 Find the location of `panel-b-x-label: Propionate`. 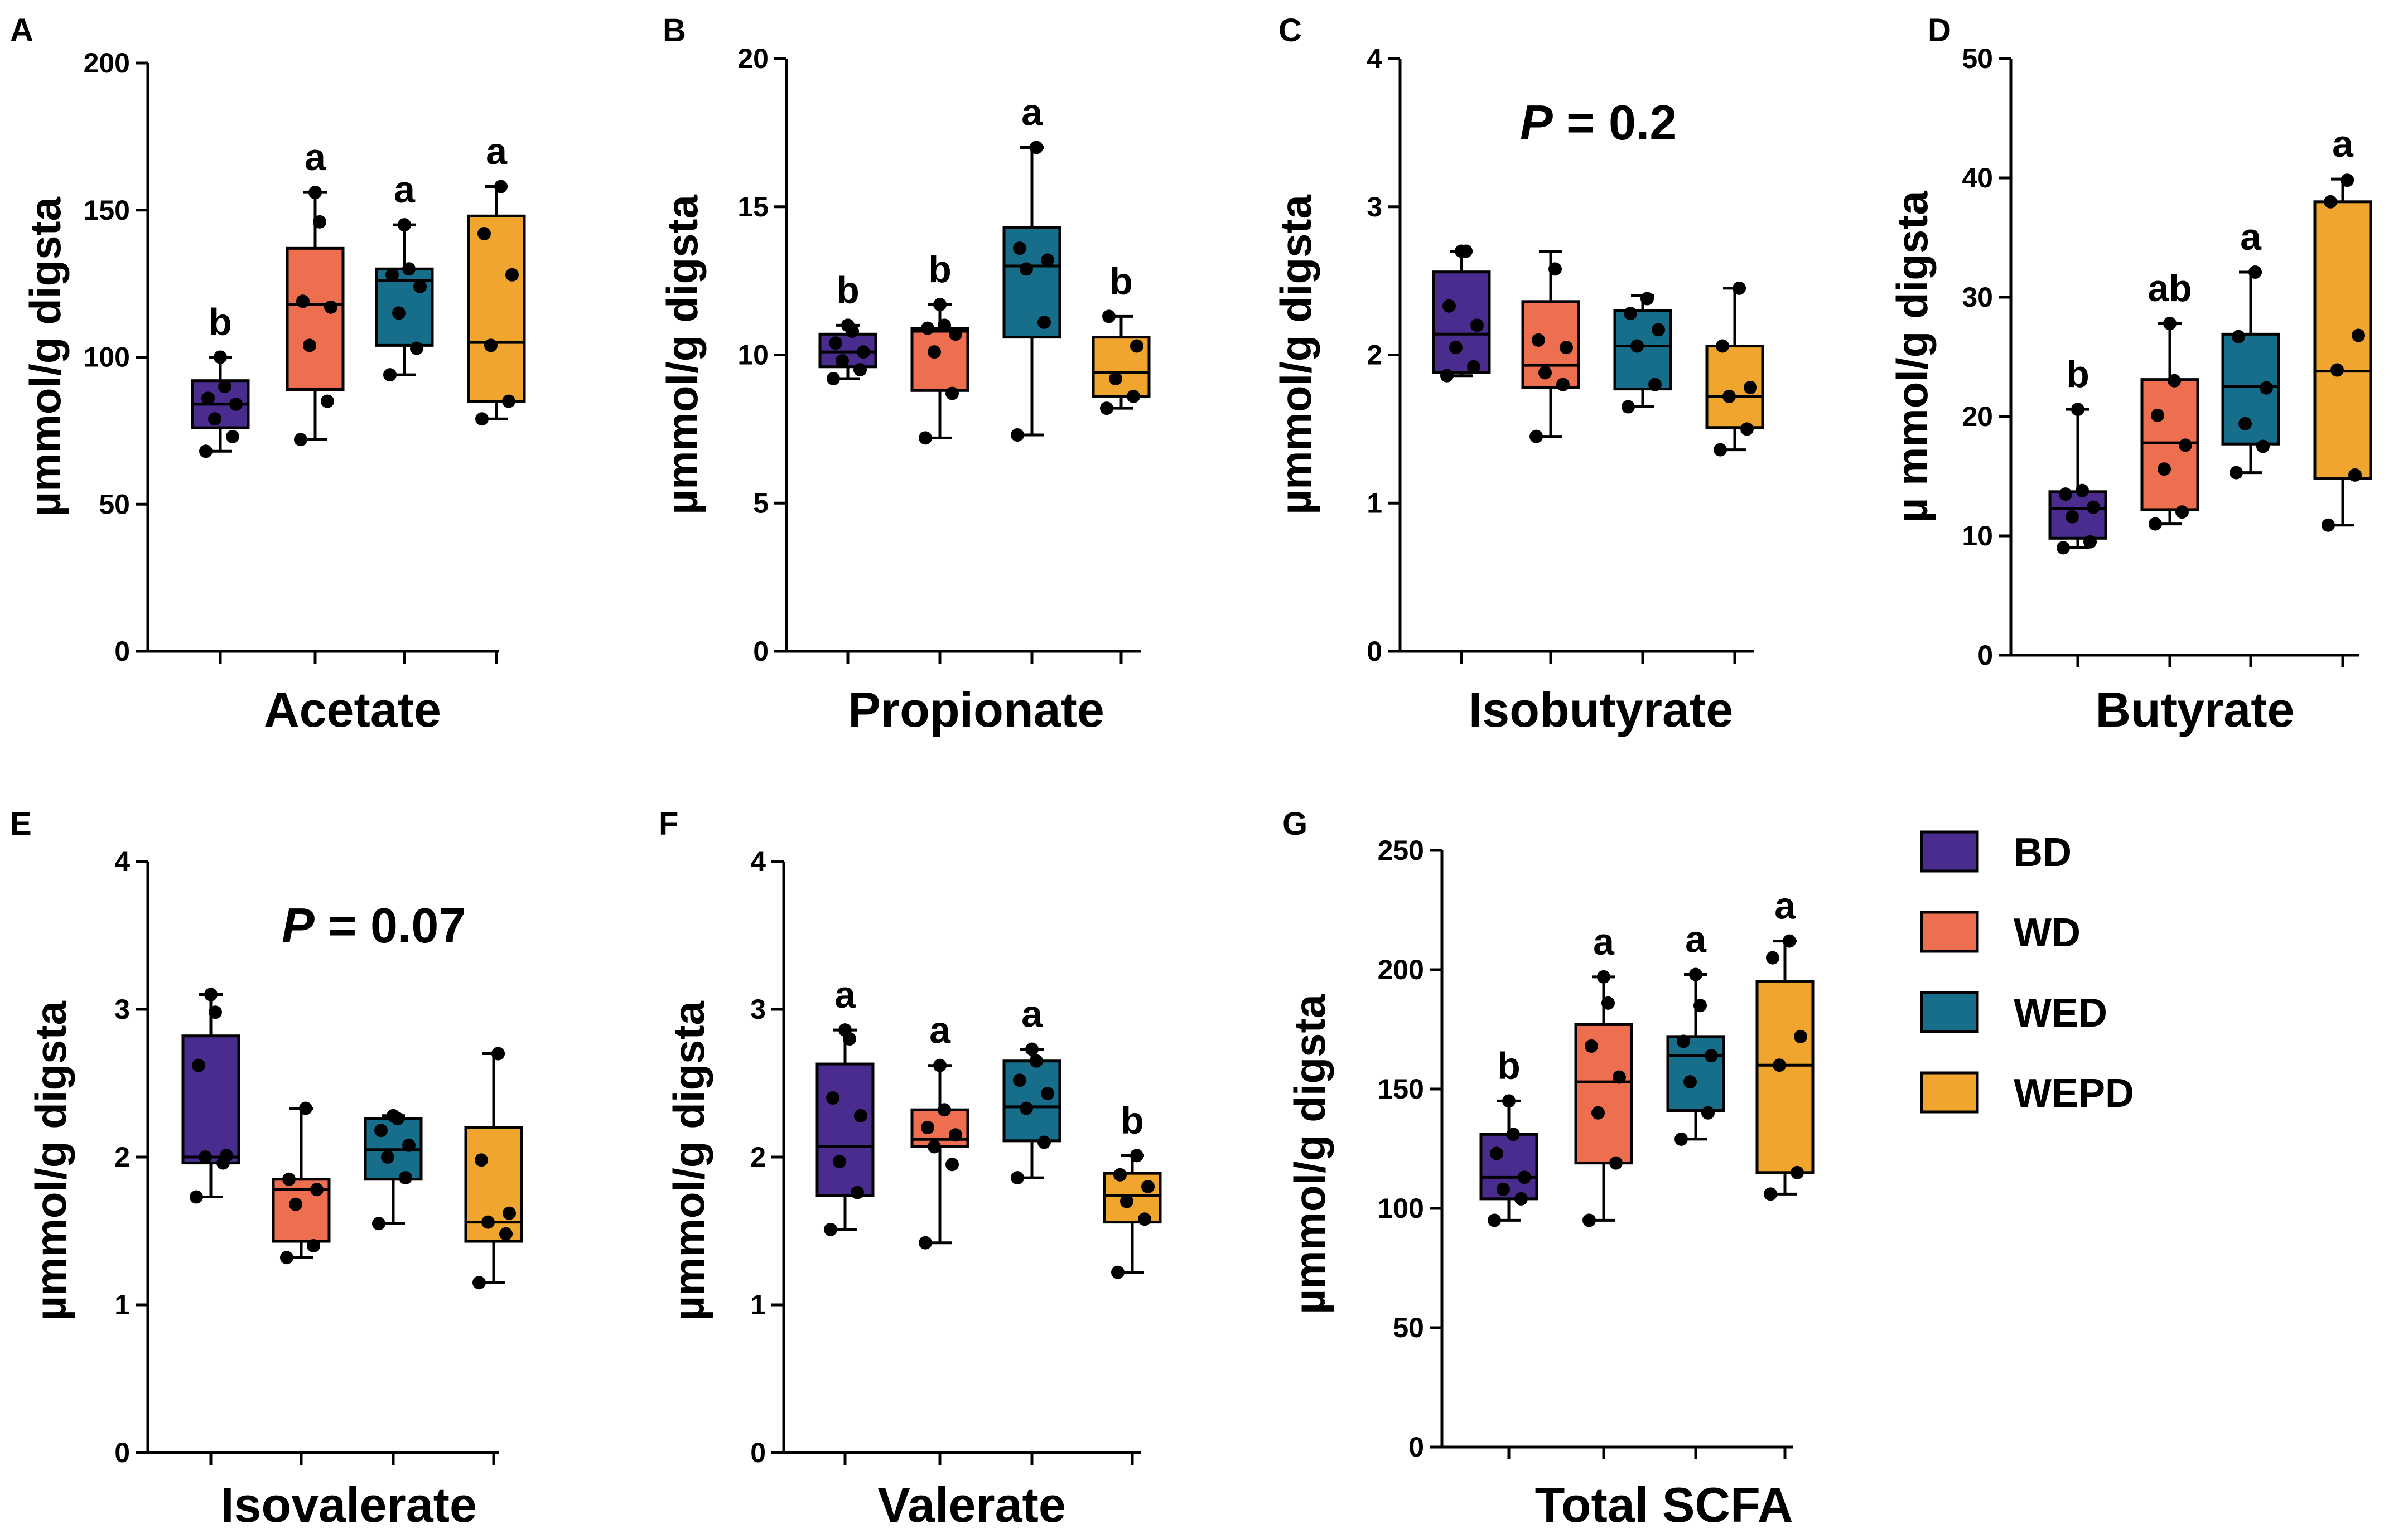

panel-b-x-label: Propionate is located at coordinates (976, 709).